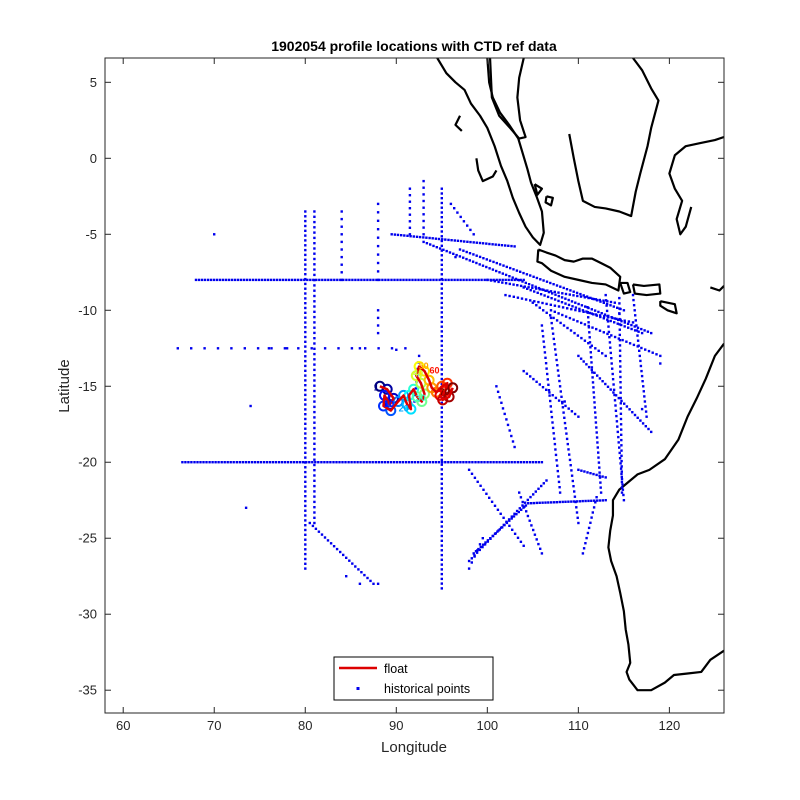 The image size is (800, 800). What do you see at coordinates (538, 189) in the screenshot?
I see `coastline` at bounding box center [538, 189].